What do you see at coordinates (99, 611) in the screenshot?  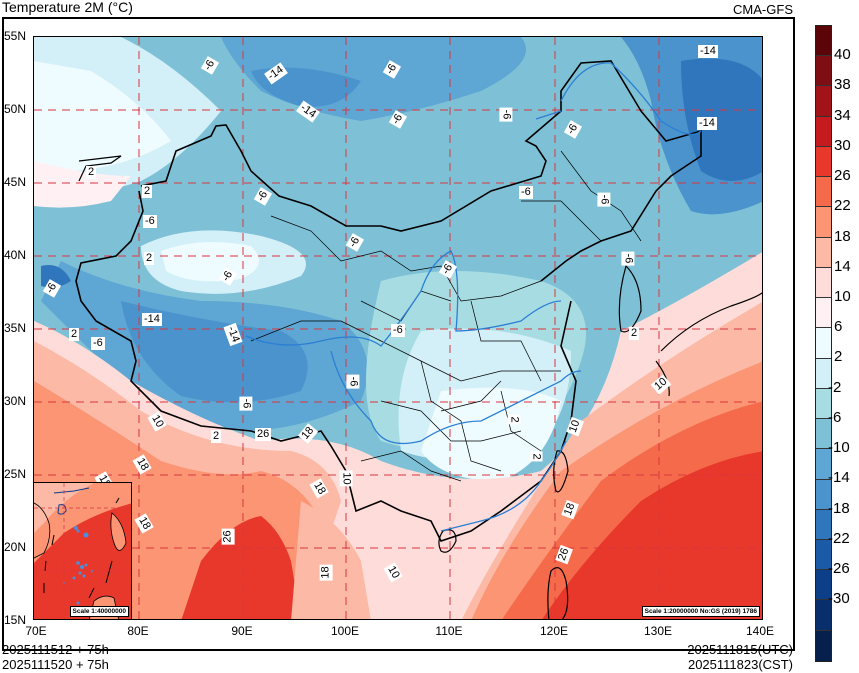 I see `inset-scale-label: Scale 1:40000000` at bounding box center [99, 611].